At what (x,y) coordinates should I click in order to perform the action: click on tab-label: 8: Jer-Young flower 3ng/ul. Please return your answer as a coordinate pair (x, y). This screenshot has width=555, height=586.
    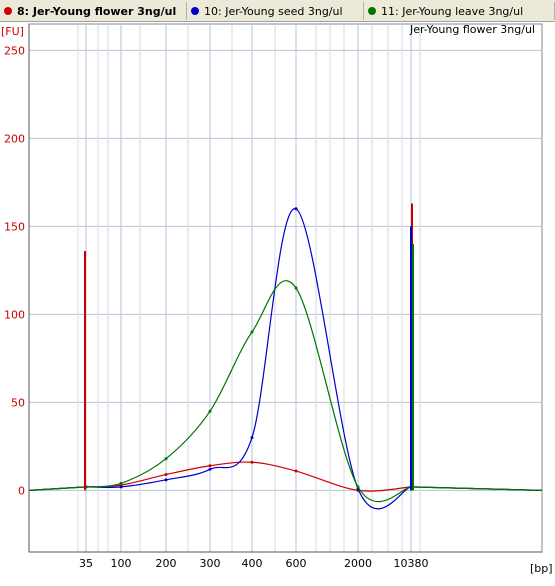
    Looking at the image, I should click on (97, 11).